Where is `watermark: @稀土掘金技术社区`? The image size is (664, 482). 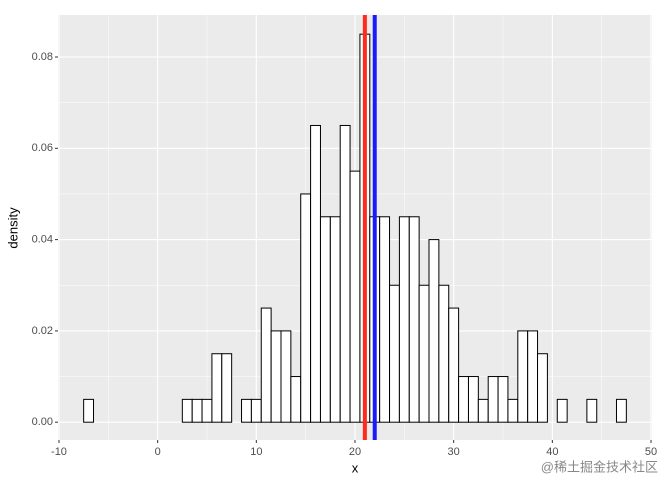
watermark: @稀土掘金技术社区 is located at coordinates (599, 466).